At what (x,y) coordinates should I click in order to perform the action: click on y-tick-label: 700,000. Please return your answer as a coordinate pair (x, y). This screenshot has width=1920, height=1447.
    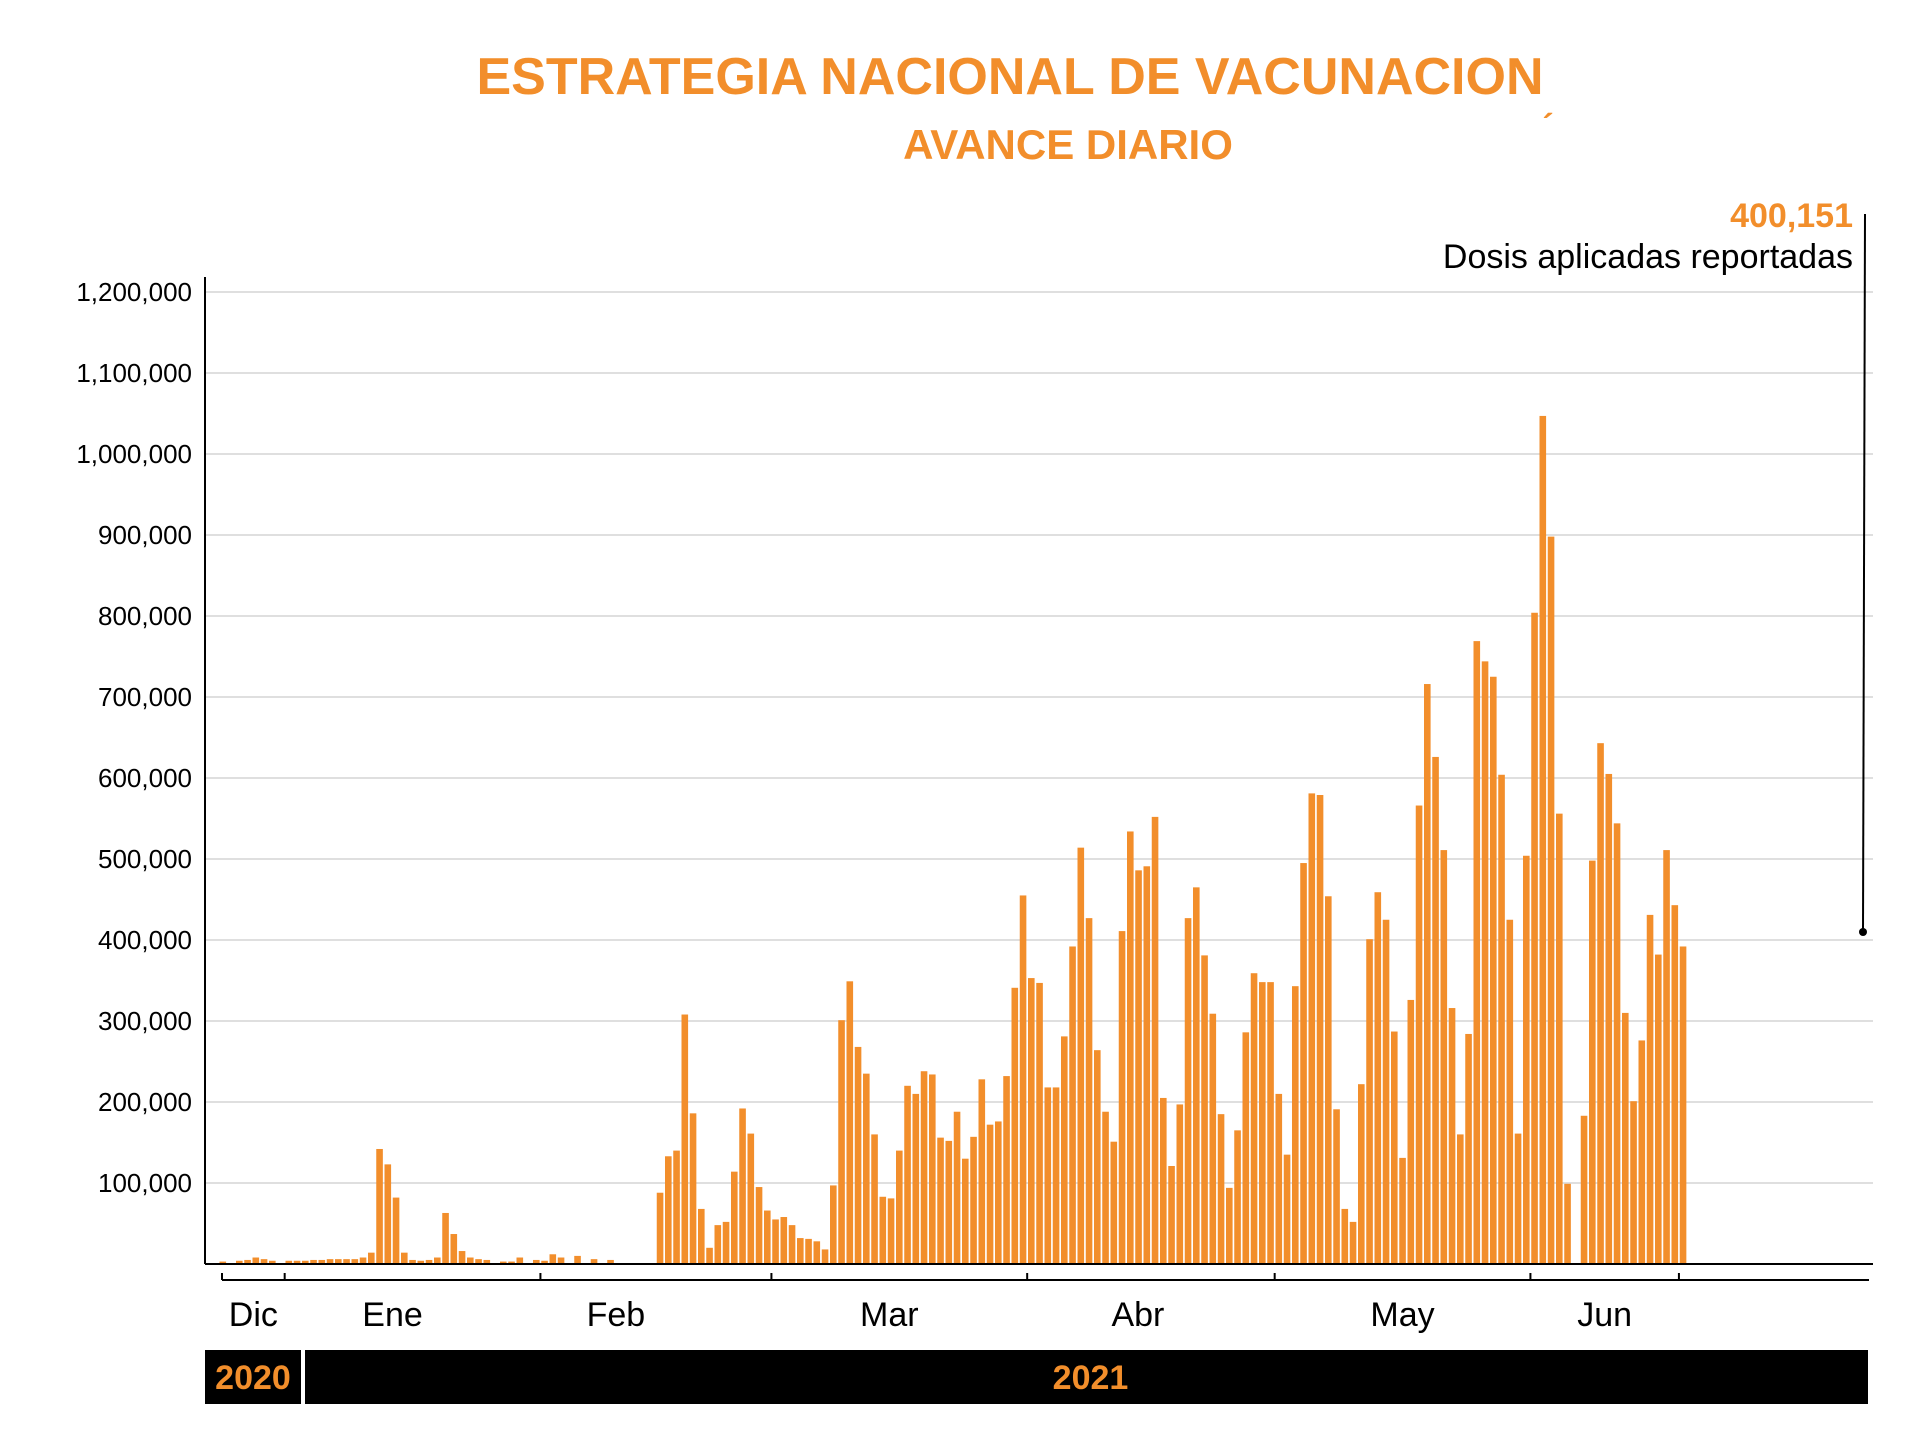
    Looking at the image, I should click on (145, 697).